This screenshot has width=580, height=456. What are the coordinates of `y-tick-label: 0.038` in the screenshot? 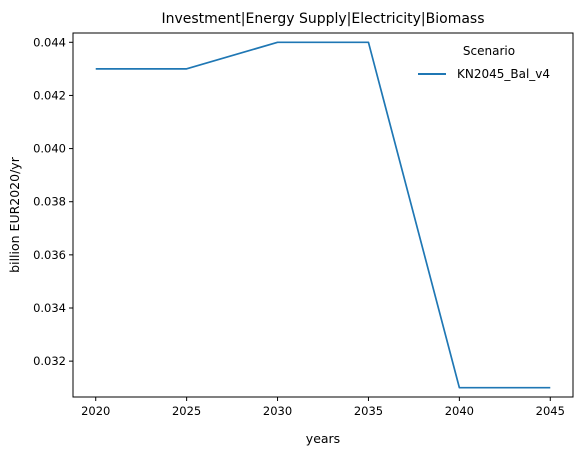 It's located at (49, 202).